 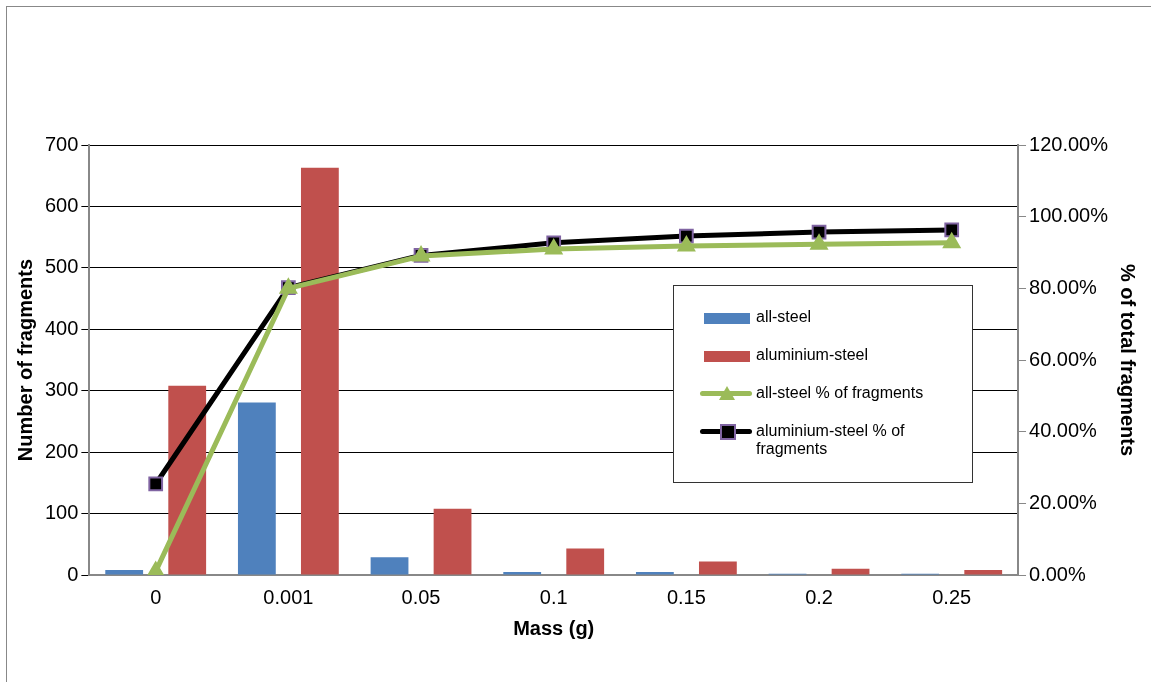 I want to click on y-tick-label: 500, so click(x=61, y=266).